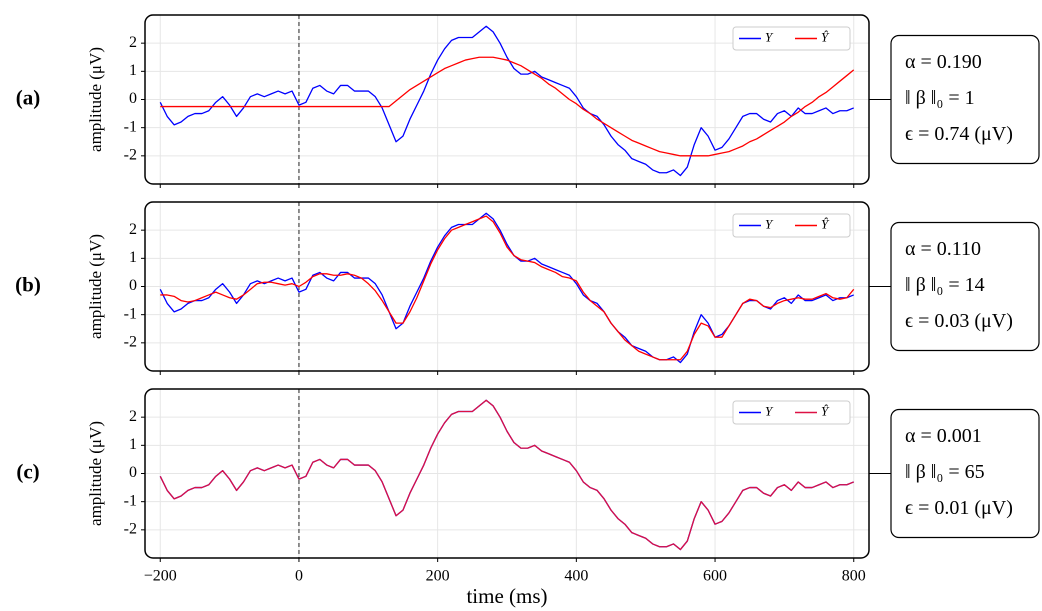  I want to click on annotation-text: ϵ = 0.01 (μV), so click(959, 508).